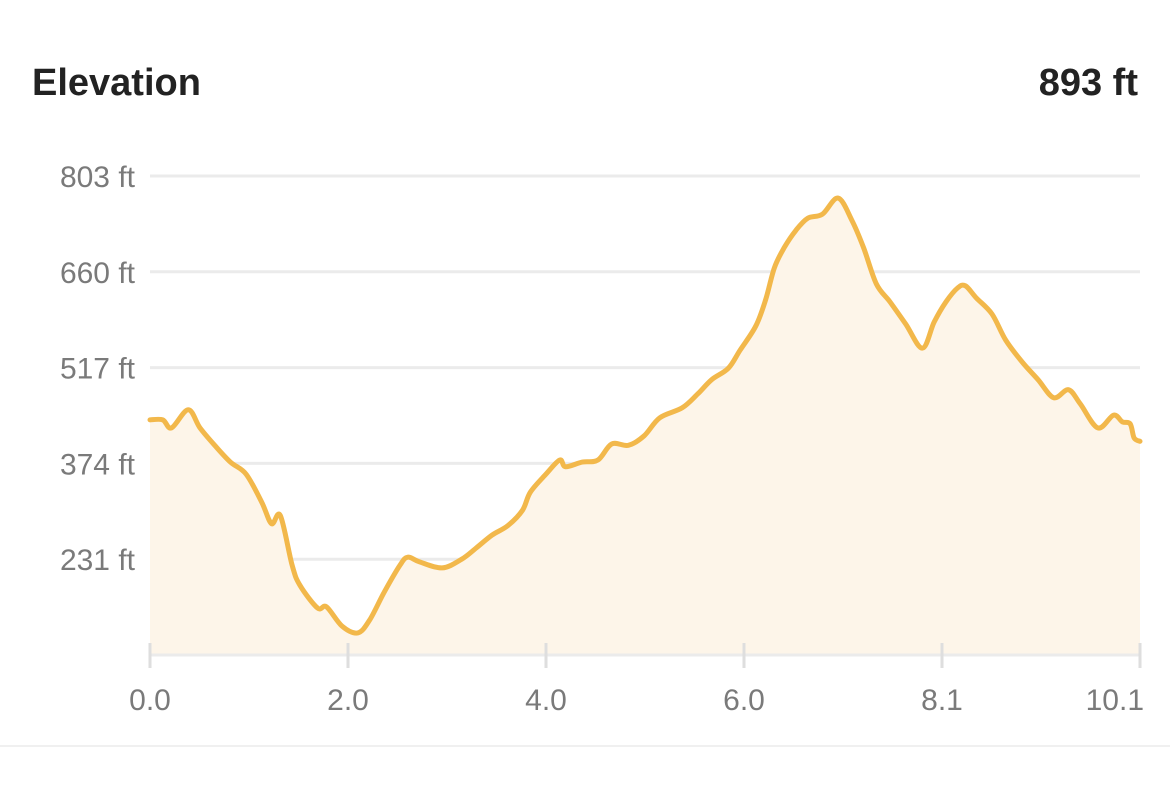 This screenshot has width=1170, height=803. Describe the element at coordinates (150, 700) in the screenshot. I see `x-tick-label: 0.0` at that location.